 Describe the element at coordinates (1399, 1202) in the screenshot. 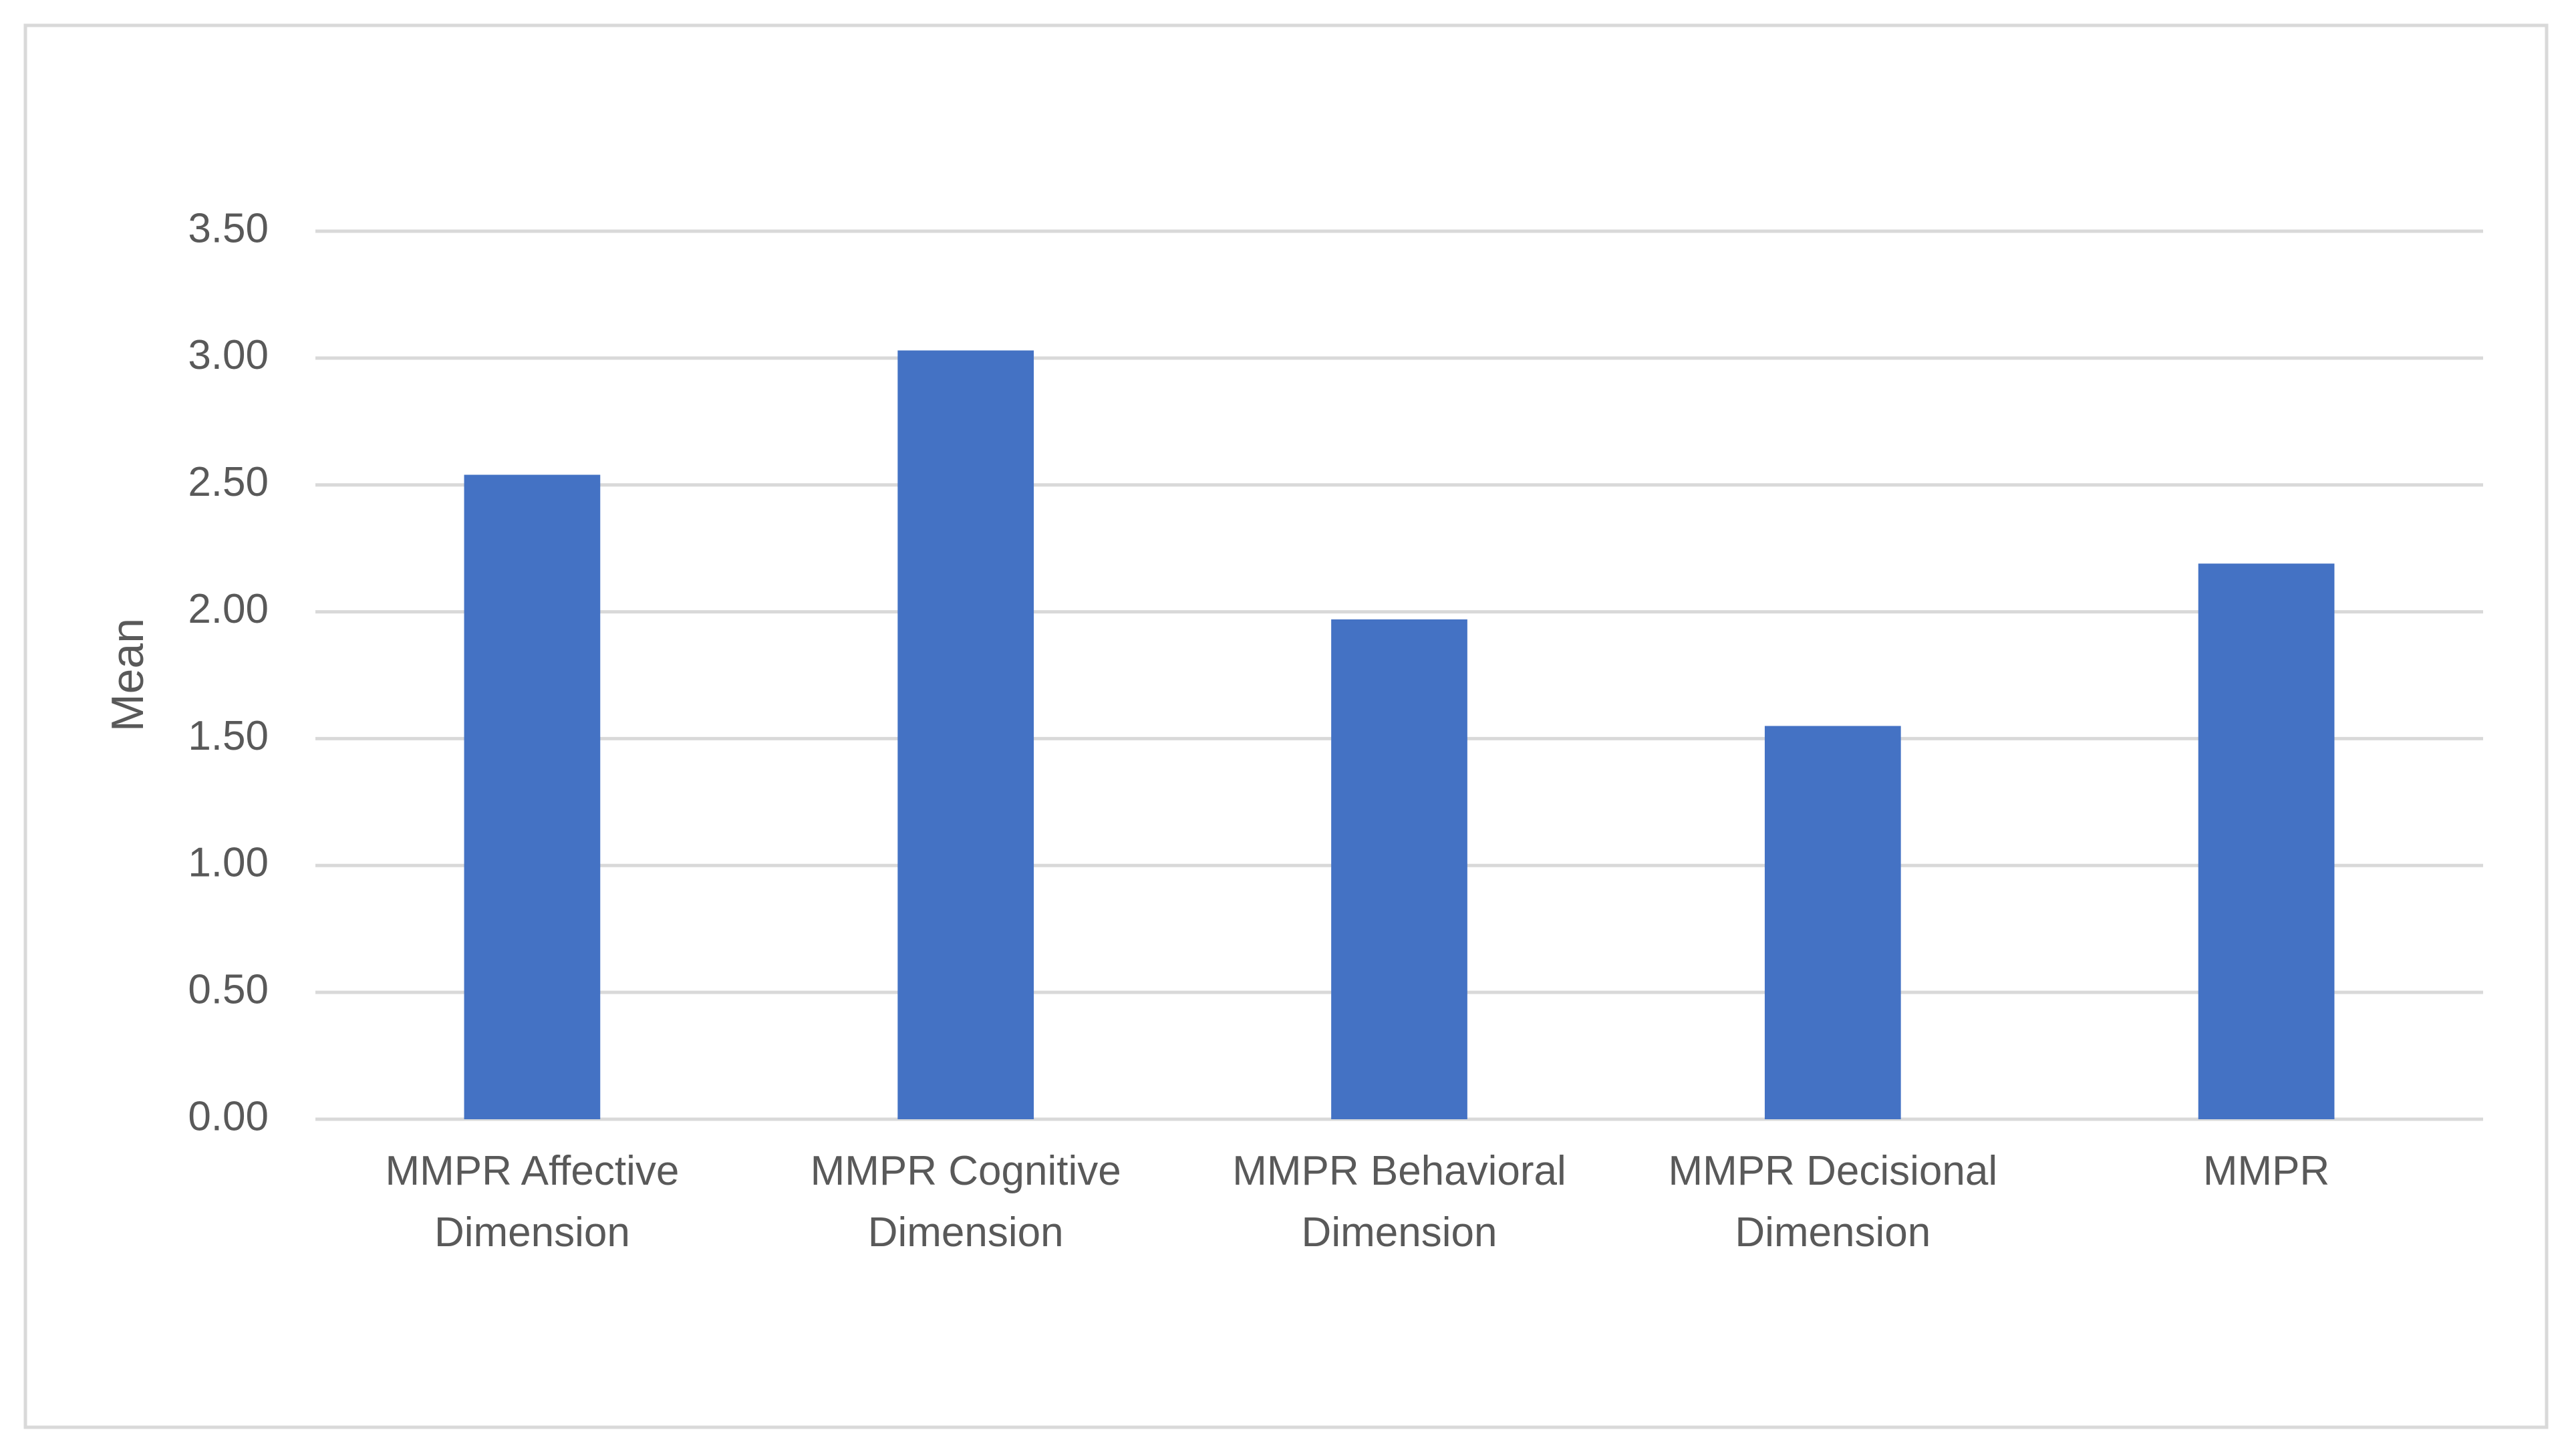

I see `x-tick-label: MMPR Behavioral Dimension` at that location.